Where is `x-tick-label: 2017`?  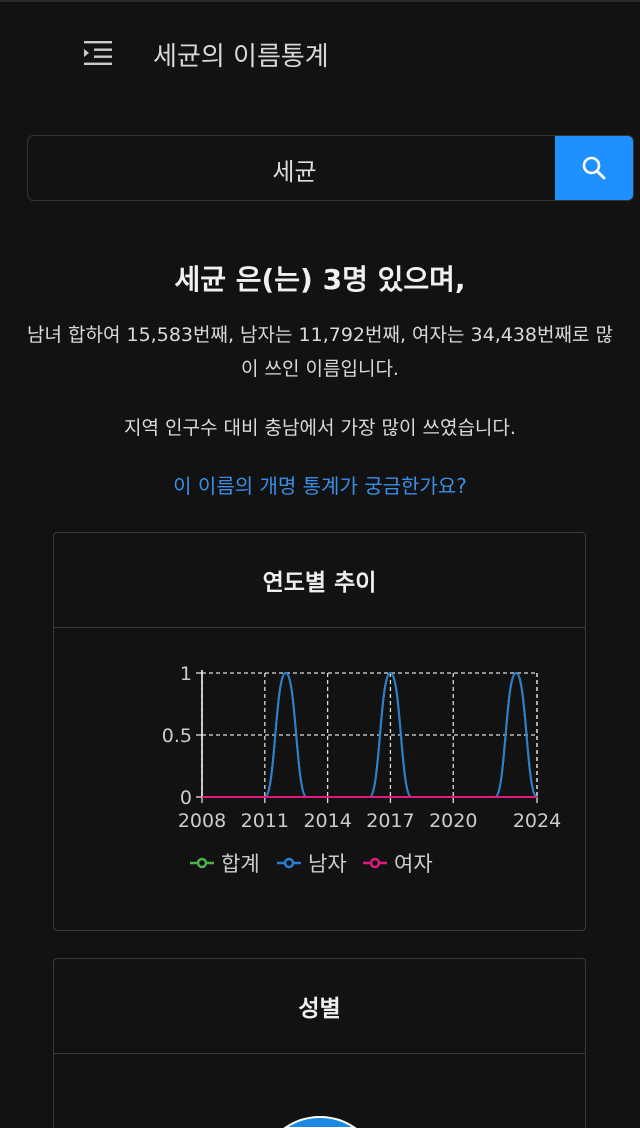 x-tick-label: 2017 is located at coordinates (390, 821).